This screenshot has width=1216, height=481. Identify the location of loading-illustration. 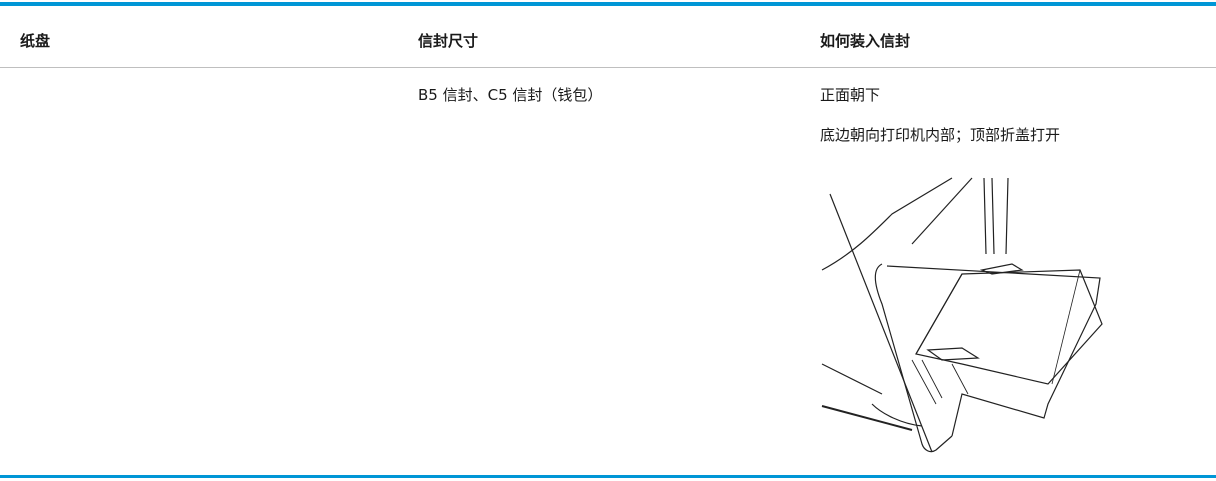
(962, 315).